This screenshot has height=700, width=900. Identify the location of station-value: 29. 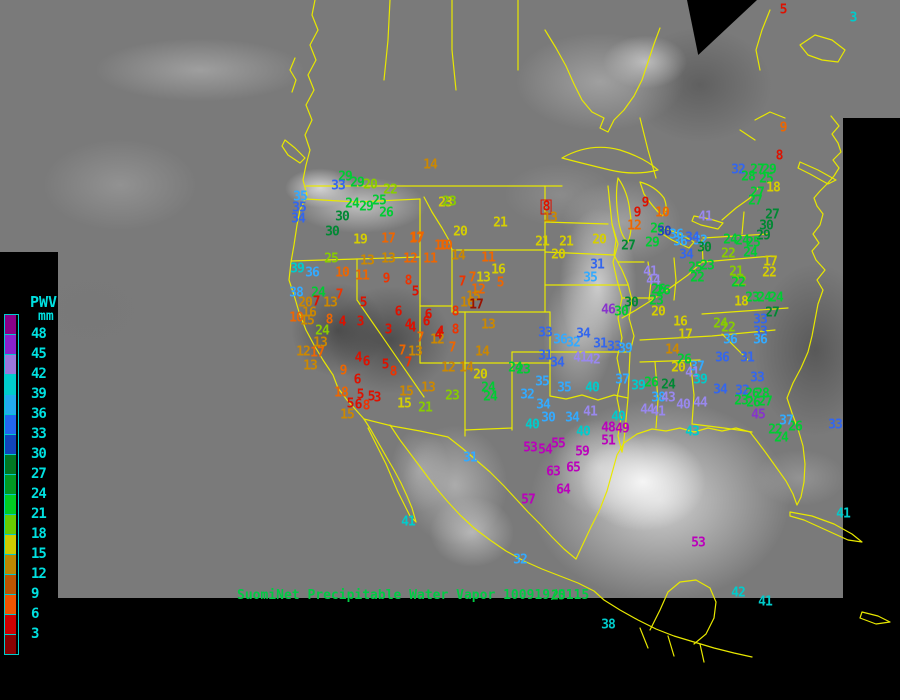
(345, 177).